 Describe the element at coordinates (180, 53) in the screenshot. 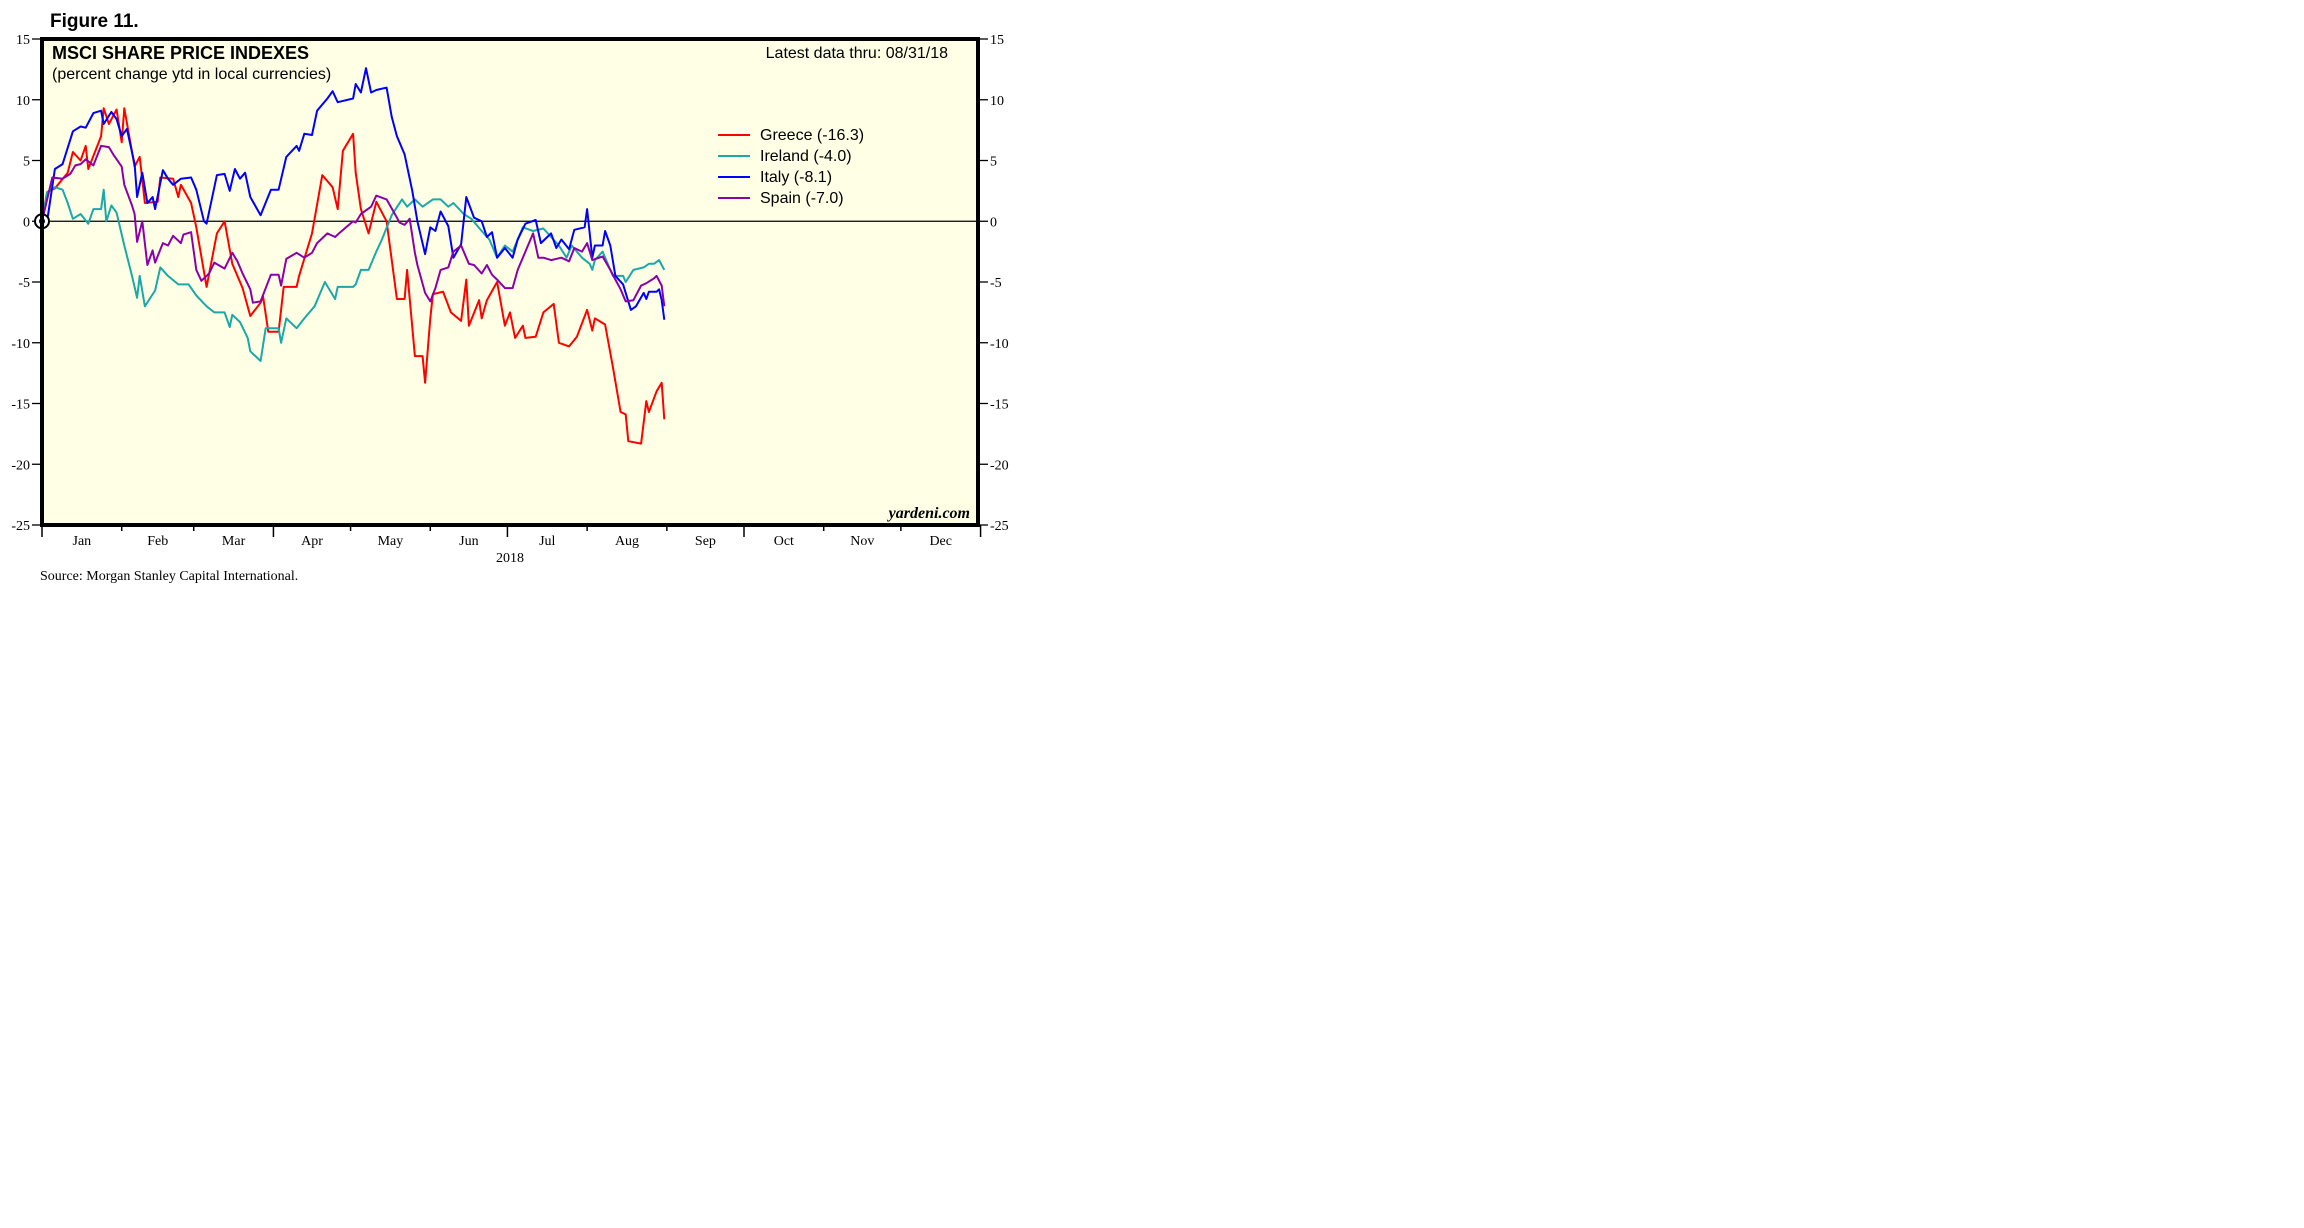

I see `chart-title: MSCI SHARE PRICE INDEXES` at that location.